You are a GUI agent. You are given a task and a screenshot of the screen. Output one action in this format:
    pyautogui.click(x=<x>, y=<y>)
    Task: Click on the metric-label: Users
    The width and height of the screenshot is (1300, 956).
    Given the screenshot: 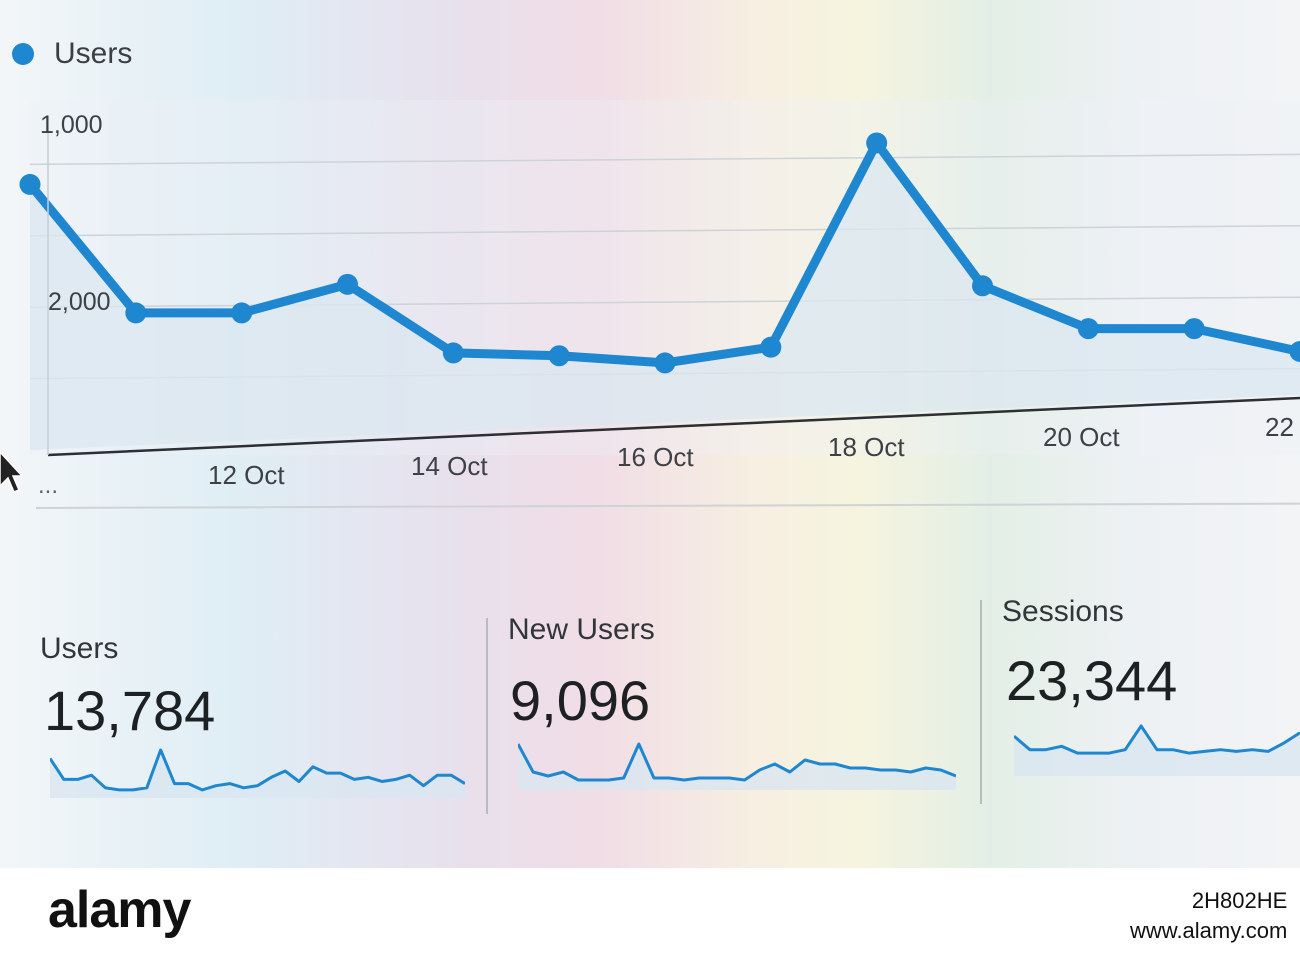 What is the action you would take?
    pyautogui.click(x=79, y=648)
    